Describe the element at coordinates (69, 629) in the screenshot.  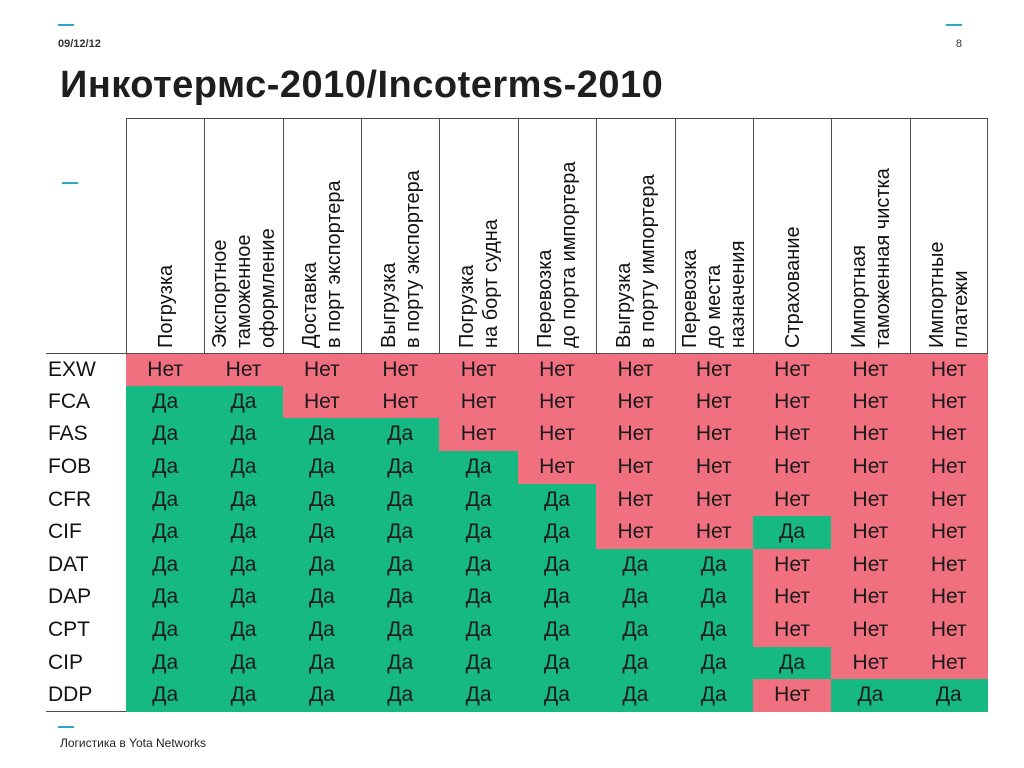
I see `row-term-label: CPT` at that location.